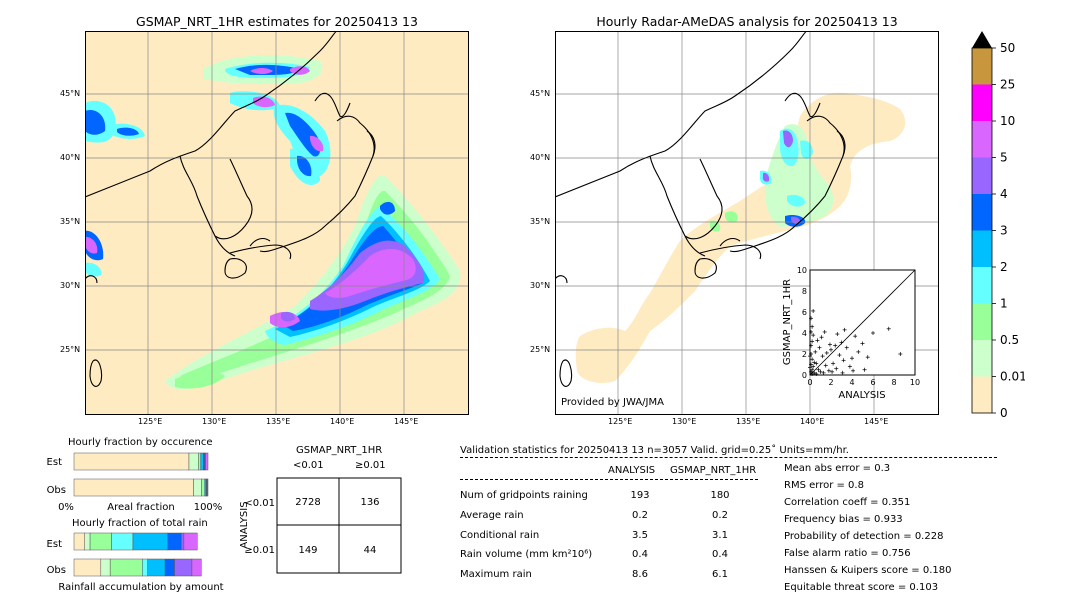 This screenshot has height=612, width=1080. Describe the element at coordinates (370, 550) in the screenshot. I see `contingency-cell: 44` at that location.